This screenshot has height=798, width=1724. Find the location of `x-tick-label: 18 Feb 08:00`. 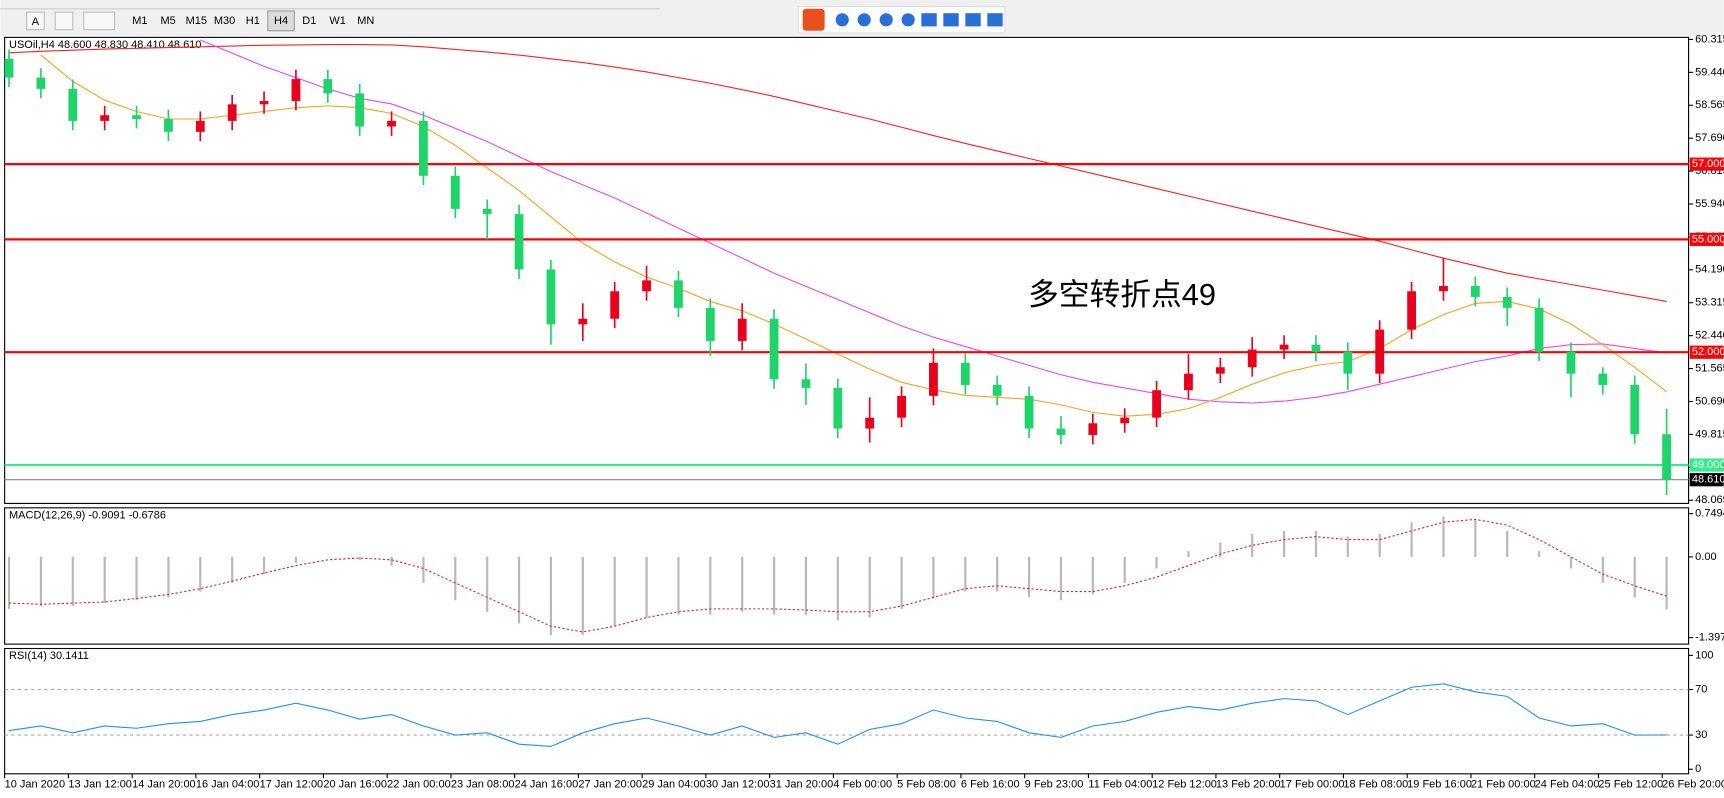

x-tick-label: 18 Feb 08:00 is located at coordinates (1375, 785).